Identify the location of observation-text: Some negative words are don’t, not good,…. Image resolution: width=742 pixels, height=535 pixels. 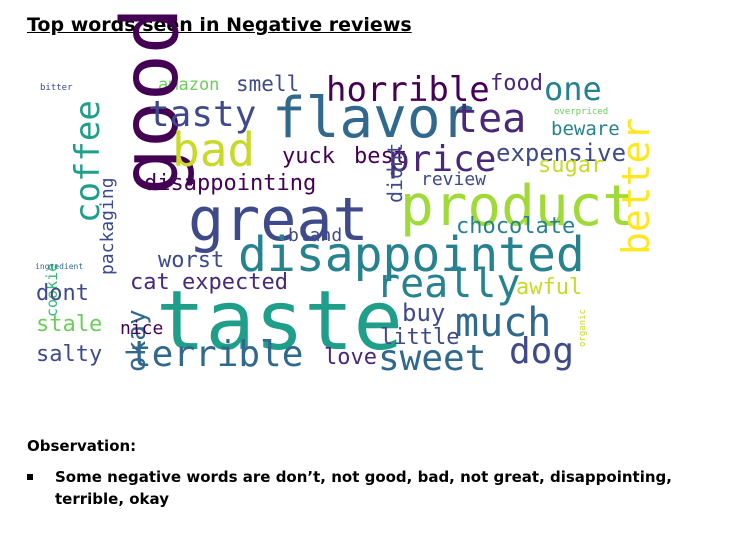
(363, 488).